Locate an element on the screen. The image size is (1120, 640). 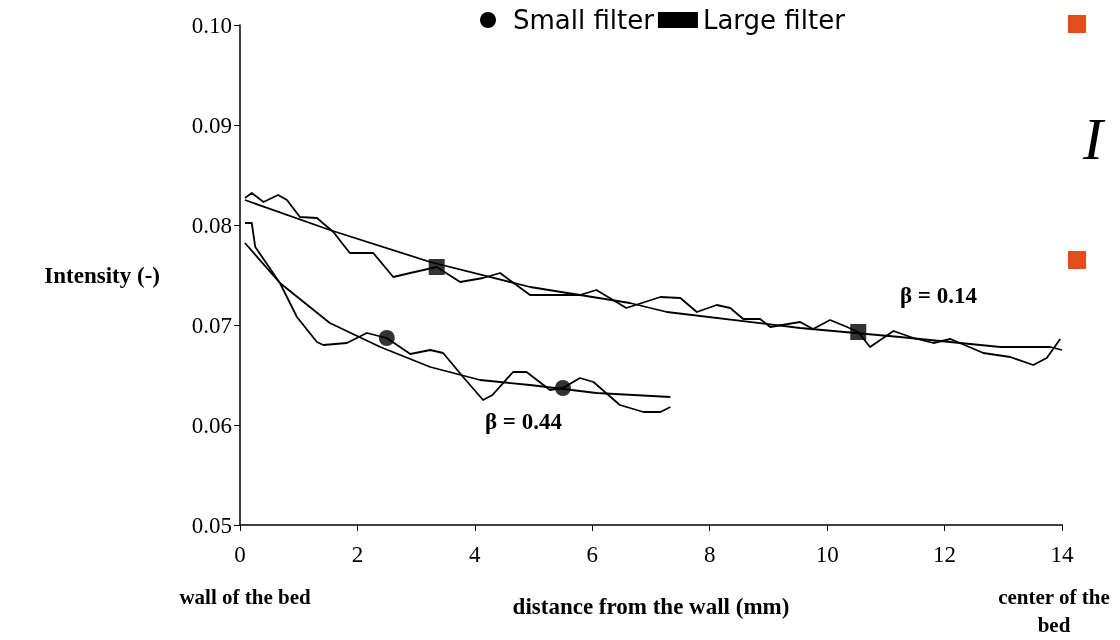
x-tick-label: 14 is located at coordinates (1062, 554).